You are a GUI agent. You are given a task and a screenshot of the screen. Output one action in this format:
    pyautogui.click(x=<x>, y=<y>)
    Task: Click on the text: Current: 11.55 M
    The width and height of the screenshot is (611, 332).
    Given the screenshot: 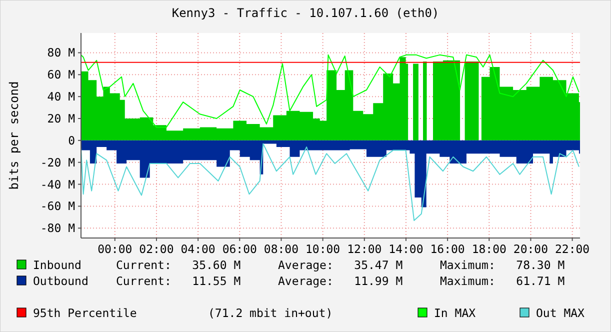 What is the action you would take?
    pyautogui.click(x=178, y=281)
    